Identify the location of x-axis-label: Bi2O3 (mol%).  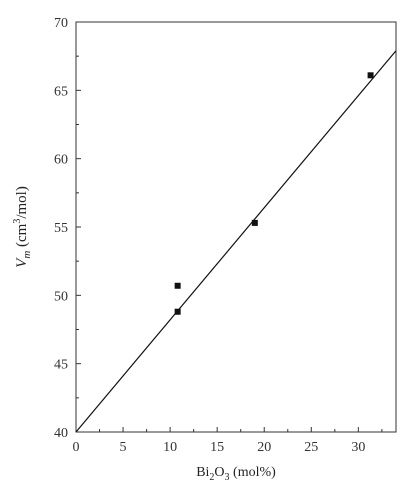
(236, 474).